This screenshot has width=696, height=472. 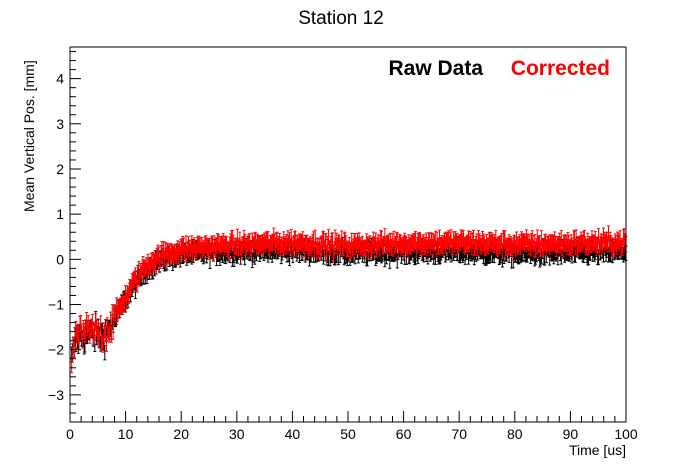 I want to click on x-tick-label: 30, so click(x=237, y=434).